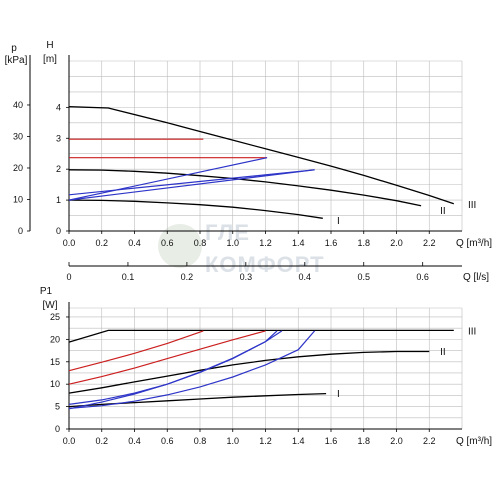 This screenshot has height=496, width=496. What do you see at coordinates (68, 277) in the screenshot?
I see `ls-tick-label: 0` at bounding box center [68, 277].